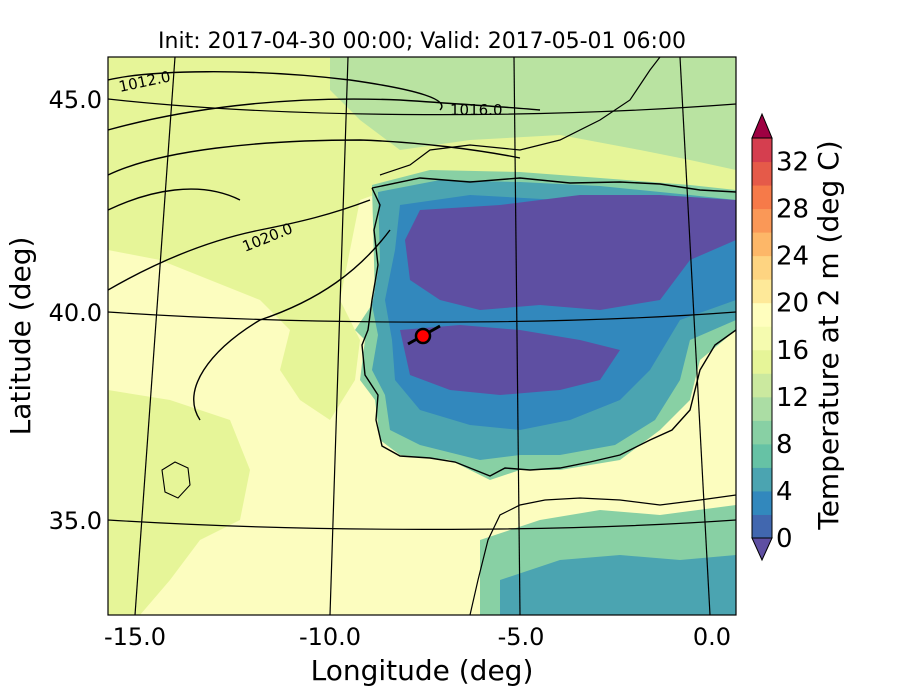  I want to click on colorbar-tick-label: 4, so click(784, 492).